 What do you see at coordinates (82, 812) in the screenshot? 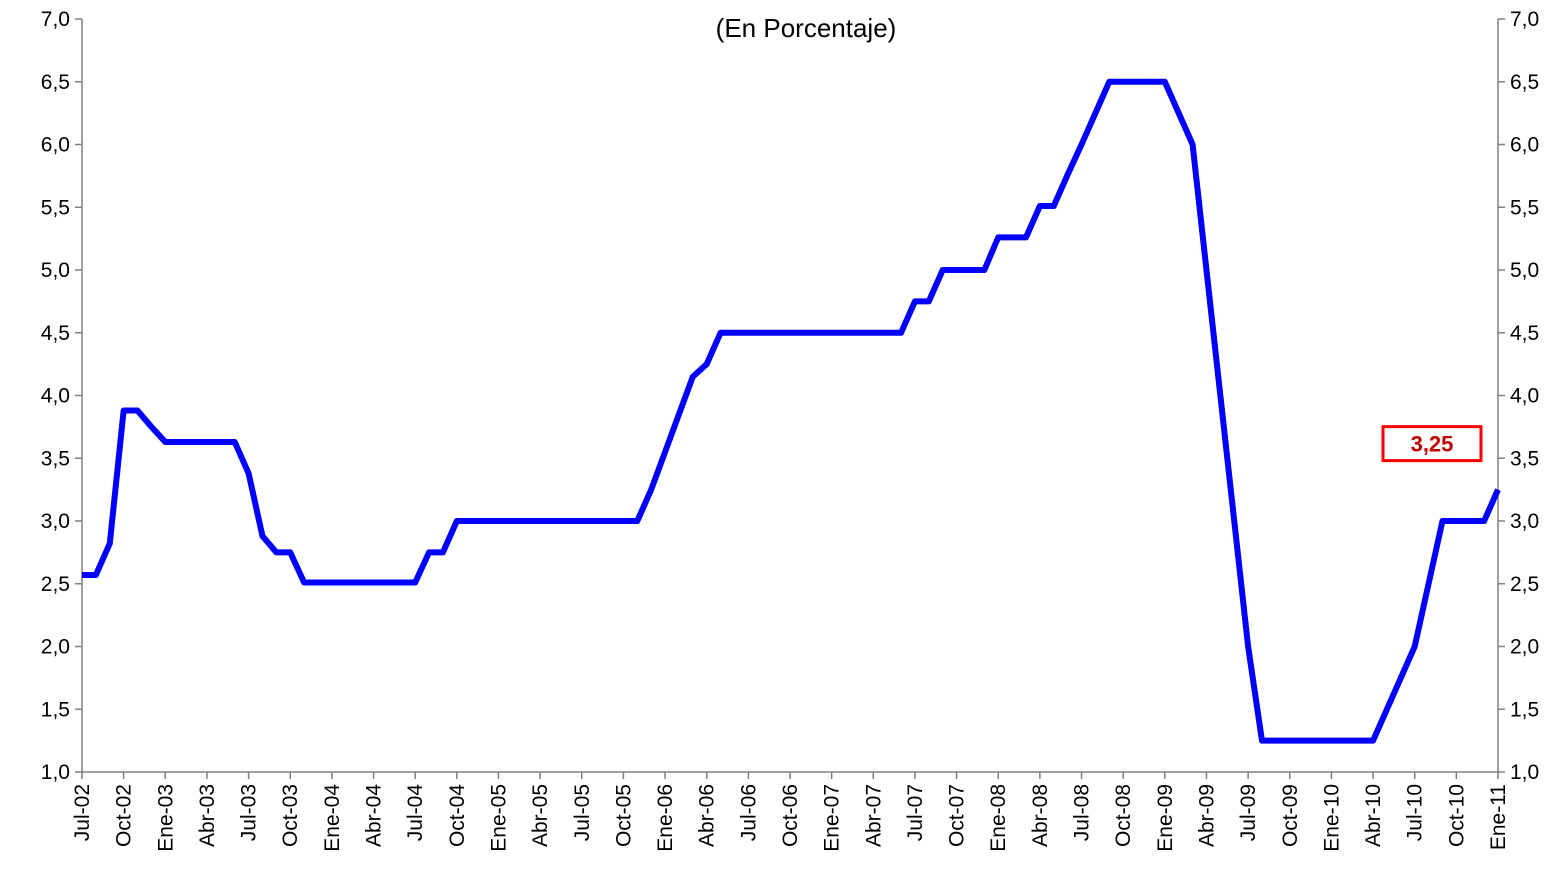
I see `x-tick-label: Jul-02` at bounding box center [82, 812].